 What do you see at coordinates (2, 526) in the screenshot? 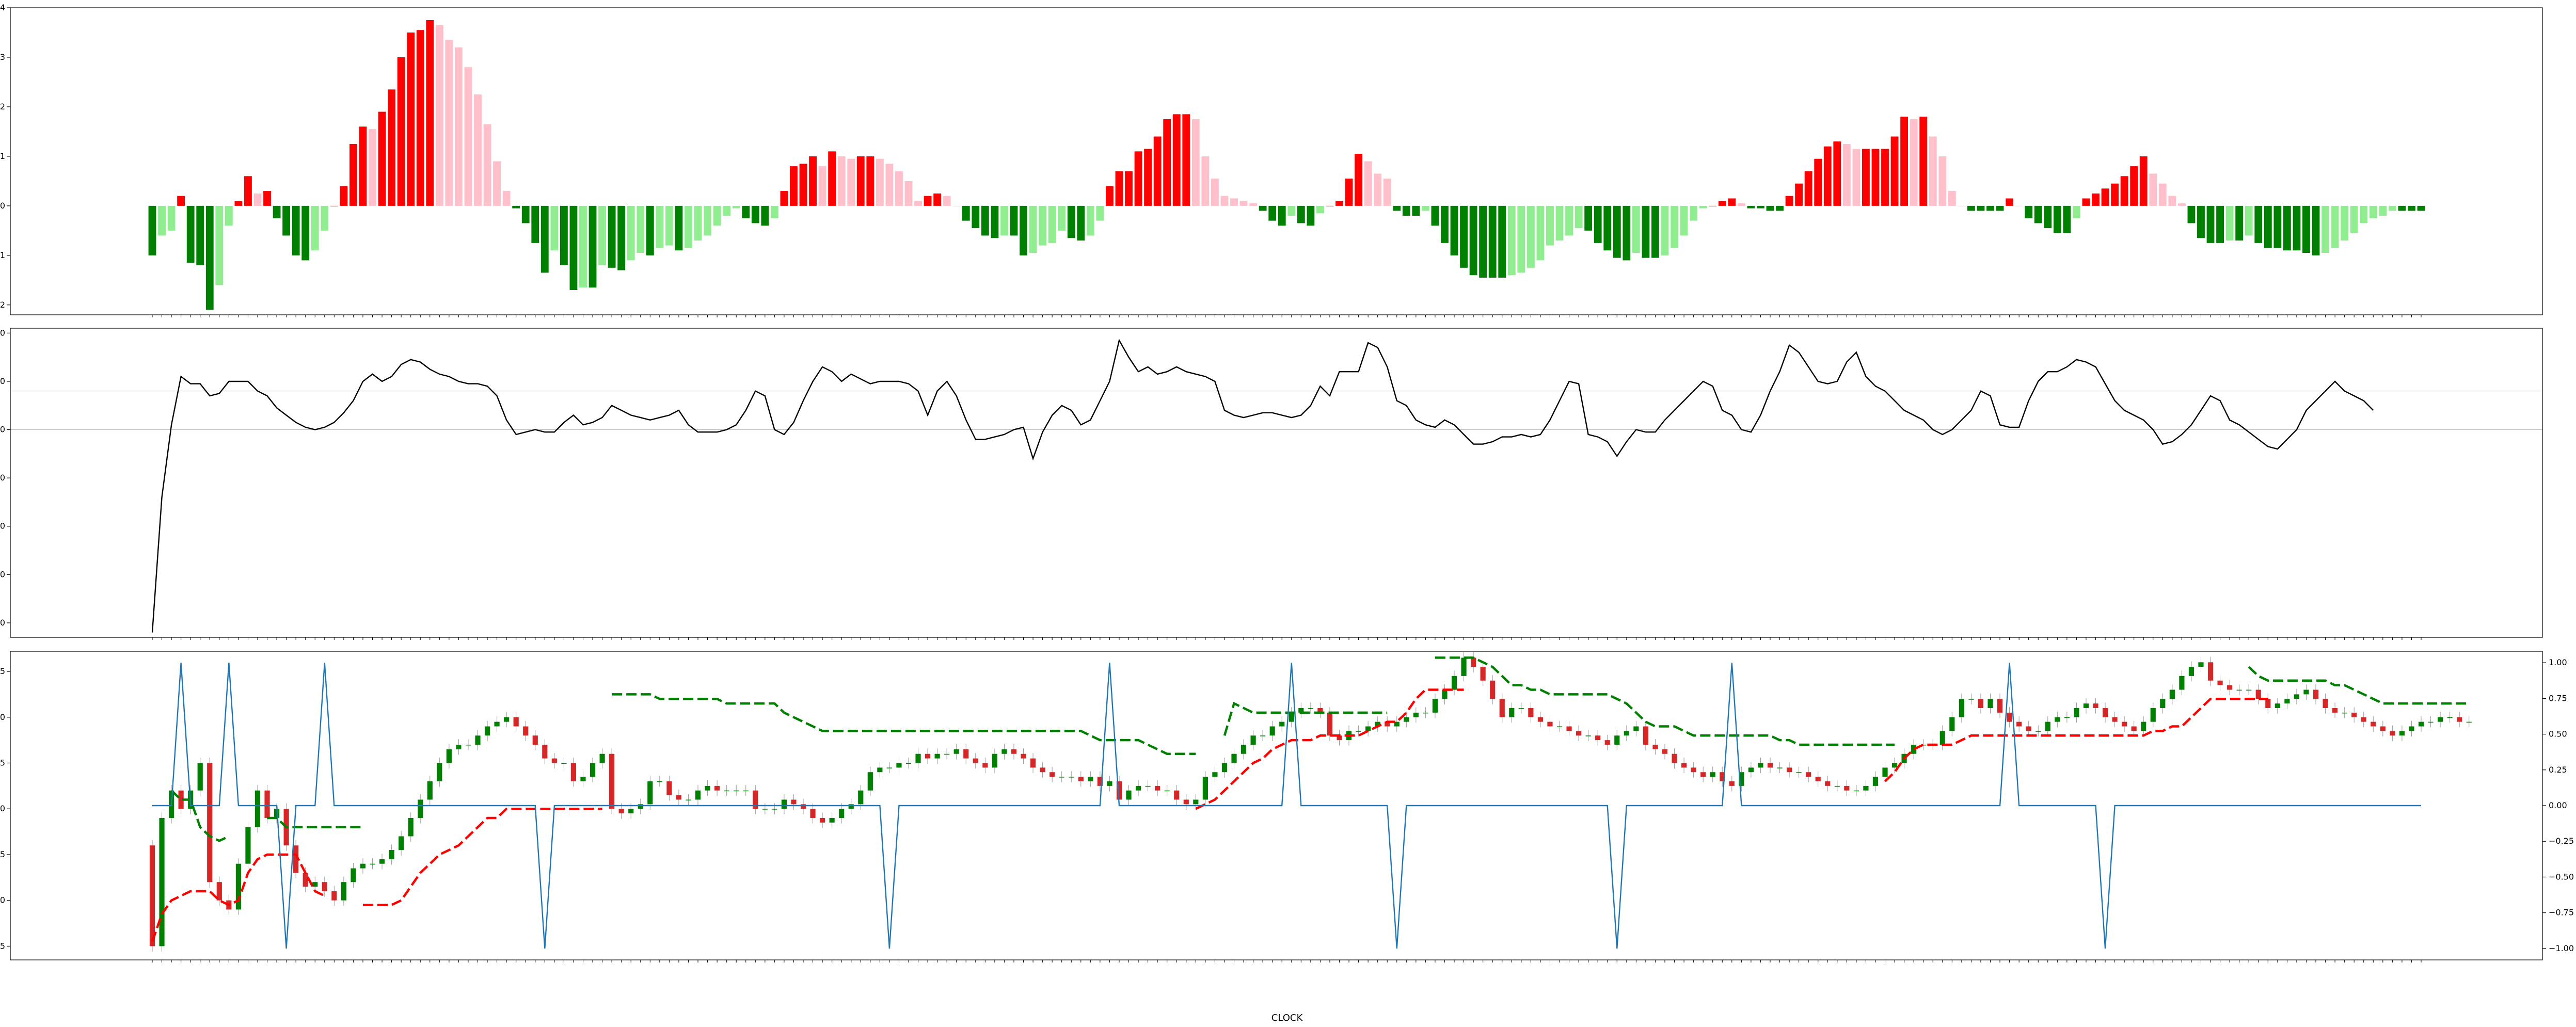
I see `y-tick-label: -200` at bounding box center [2, 526].